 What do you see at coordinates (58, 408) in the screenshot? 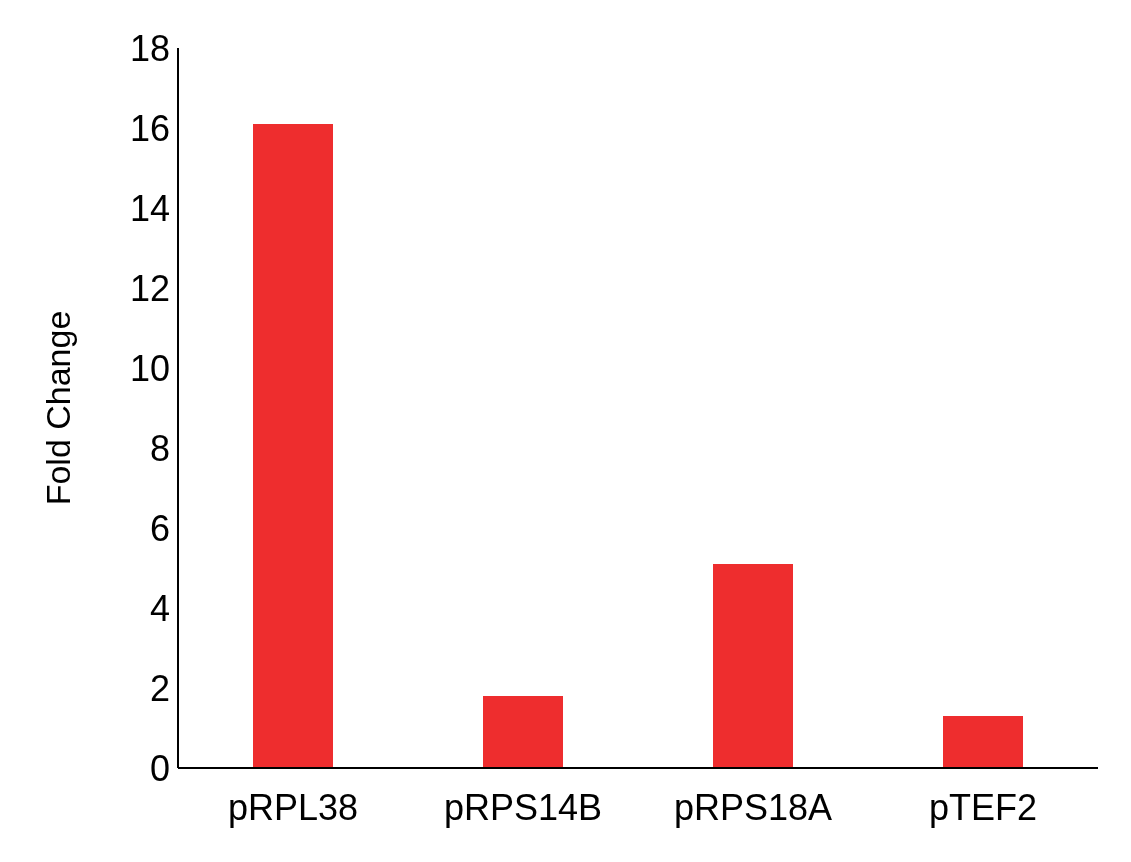
I see `y-axis-title: Fold Change` at bounding box center [58, 408].